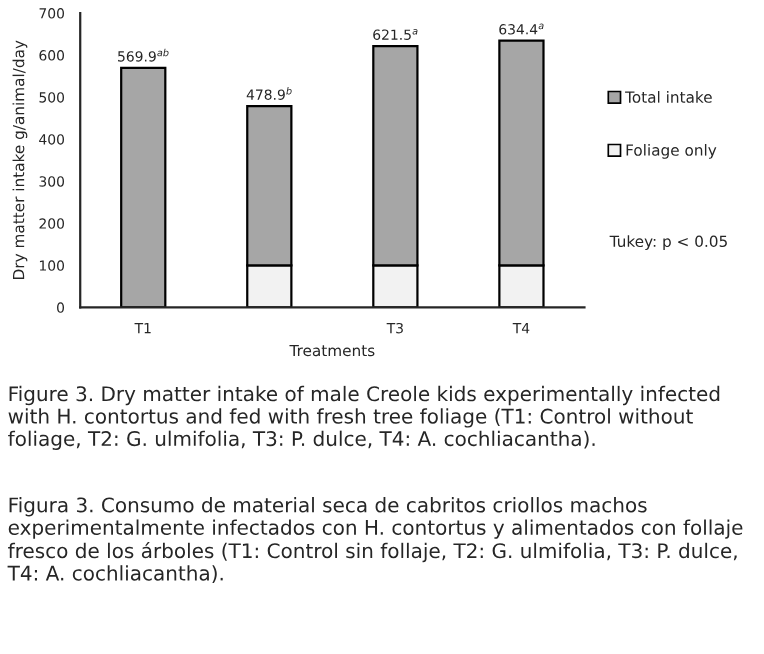  I want to click on caption: Figure 3. Dry matter intake of male Creole kids experimentally infected with H. contortus and fed with fresh tree foliage (T1: Control without foliage, T2: G. ulmifolia, T3: P. dulce, T4: A. cochliacantha)., so click(364, 418).